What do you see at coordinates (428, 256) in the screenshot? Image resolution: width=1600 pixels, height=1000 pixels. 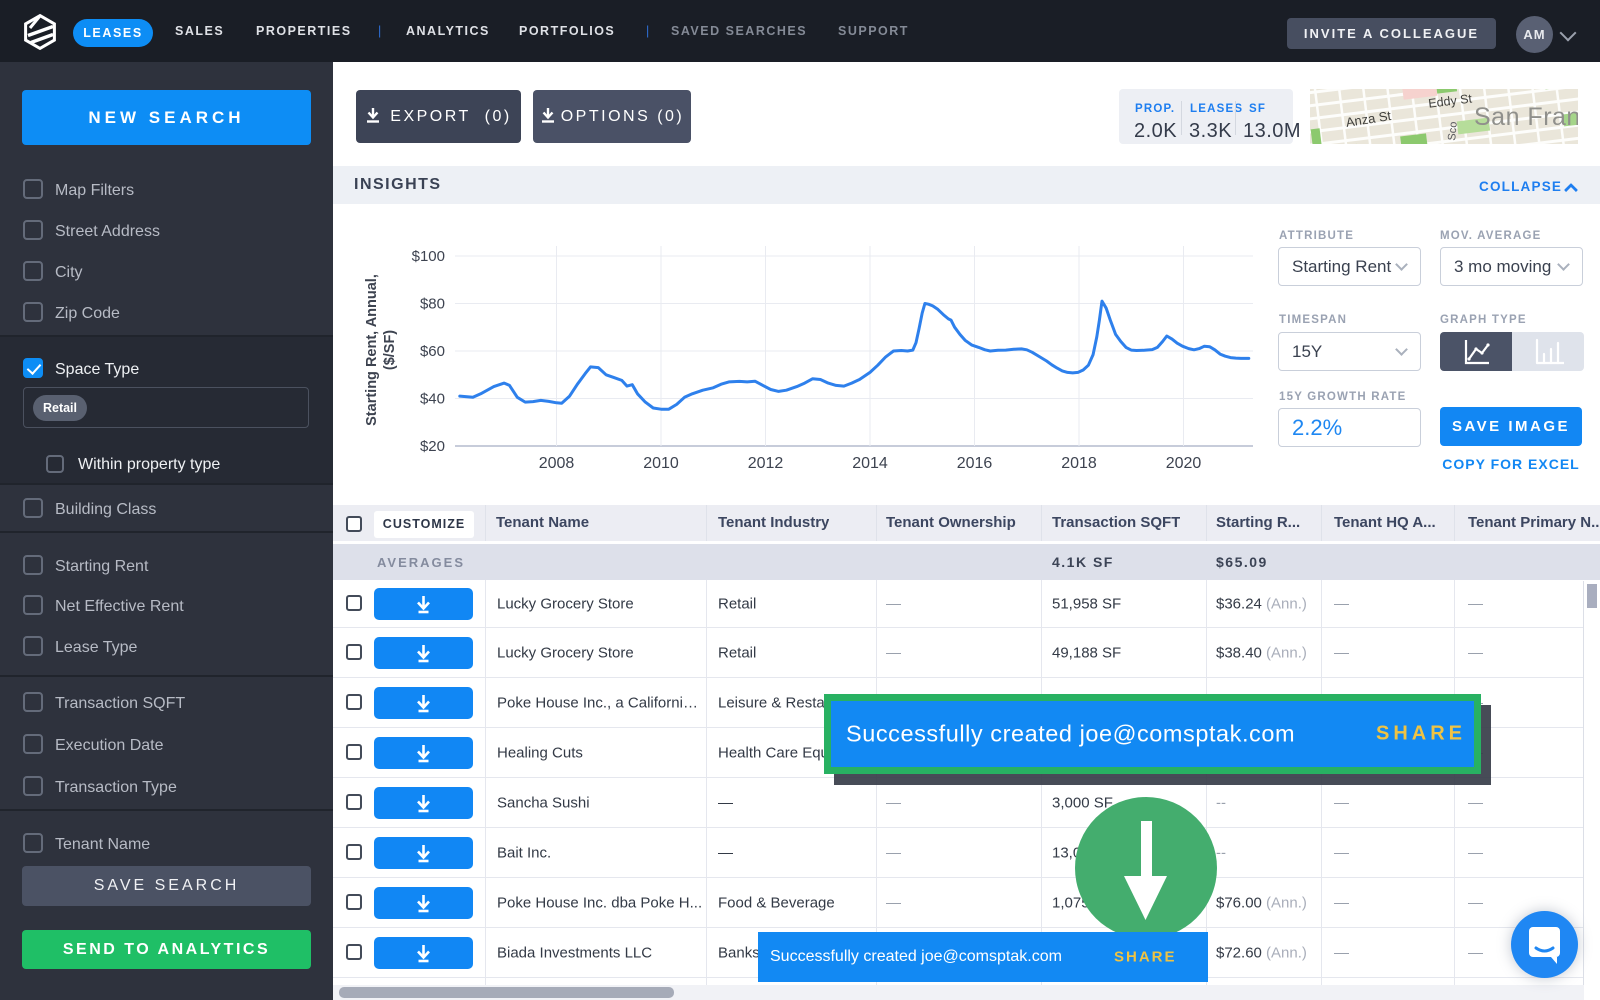 I see `svg-text: $100` at bounding box center [428, 256].